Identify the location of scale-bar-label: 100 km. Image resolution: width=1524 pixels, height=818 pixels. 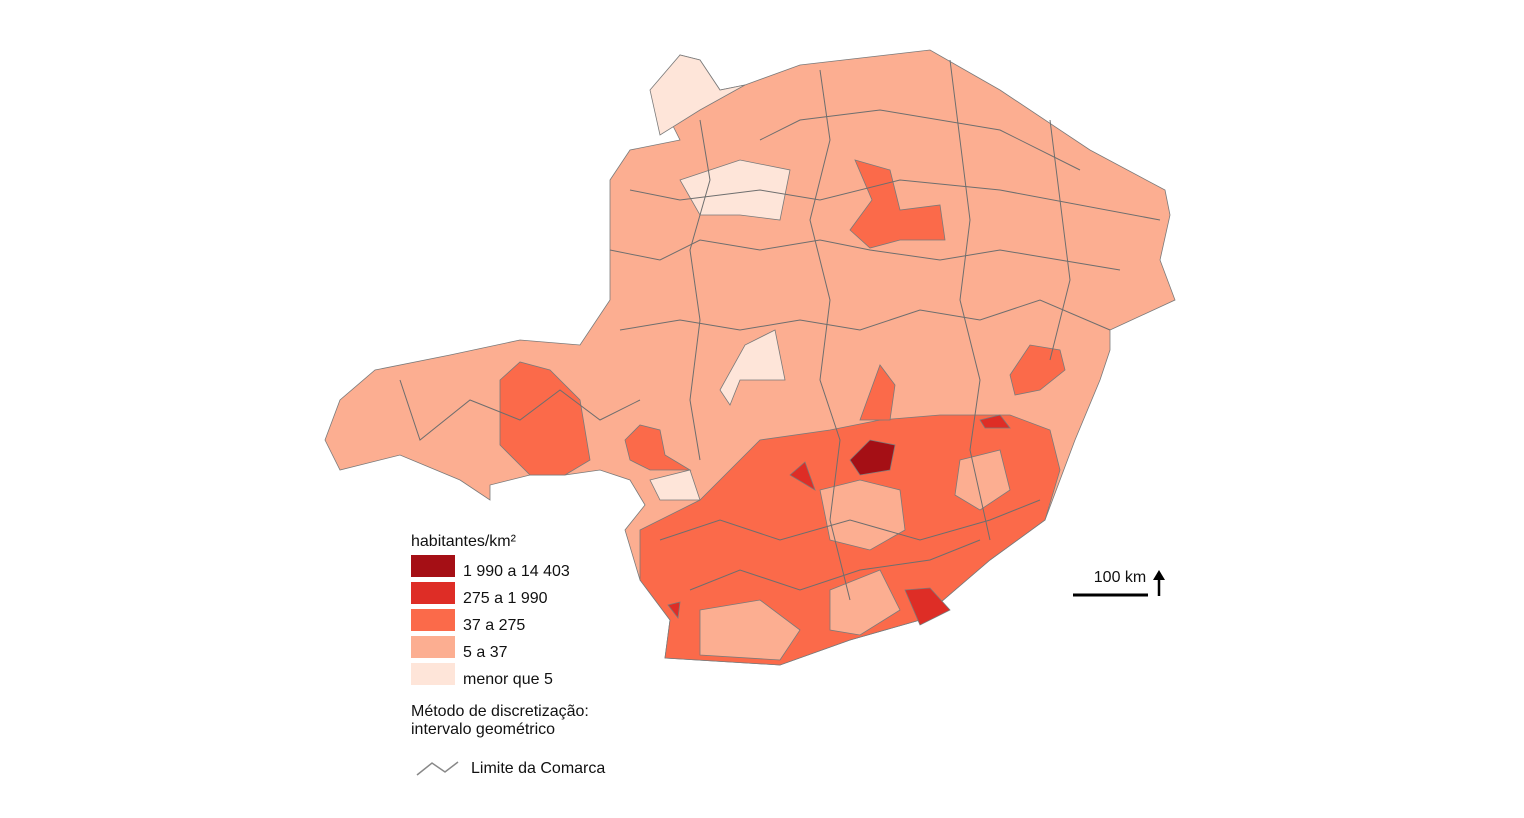
(1120, 577).